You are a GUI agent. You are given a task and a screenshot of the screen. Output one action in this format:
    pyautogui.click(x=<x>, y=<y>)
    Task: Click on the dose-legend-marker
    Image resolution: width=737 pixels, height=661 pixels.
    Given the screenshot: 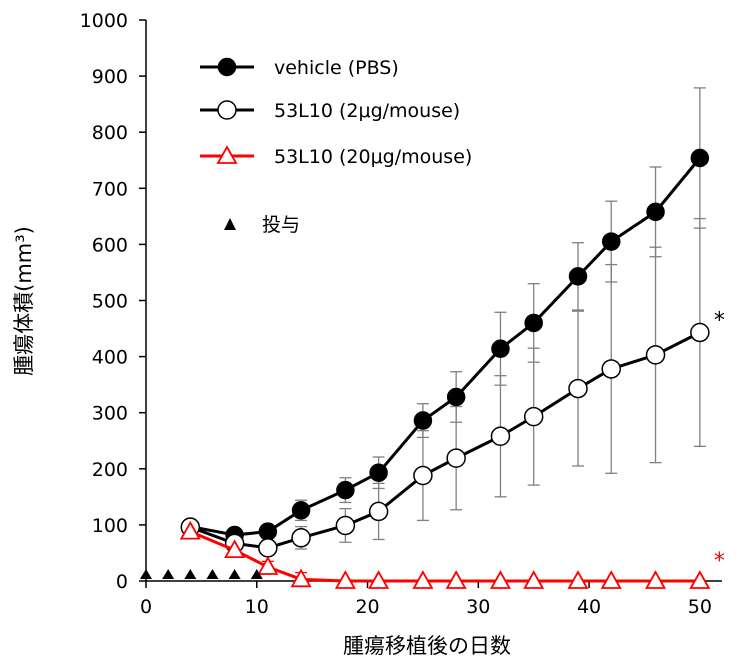 What is the action you would take?
    pyautogui.click(x=230, y=224)
    